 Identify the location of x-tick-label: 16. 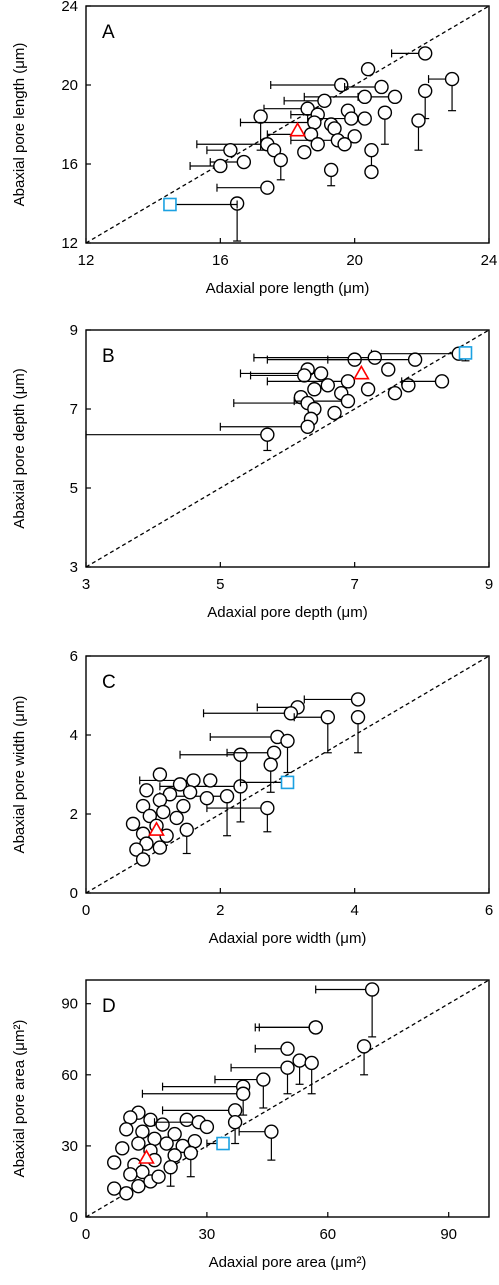
(220, 260).